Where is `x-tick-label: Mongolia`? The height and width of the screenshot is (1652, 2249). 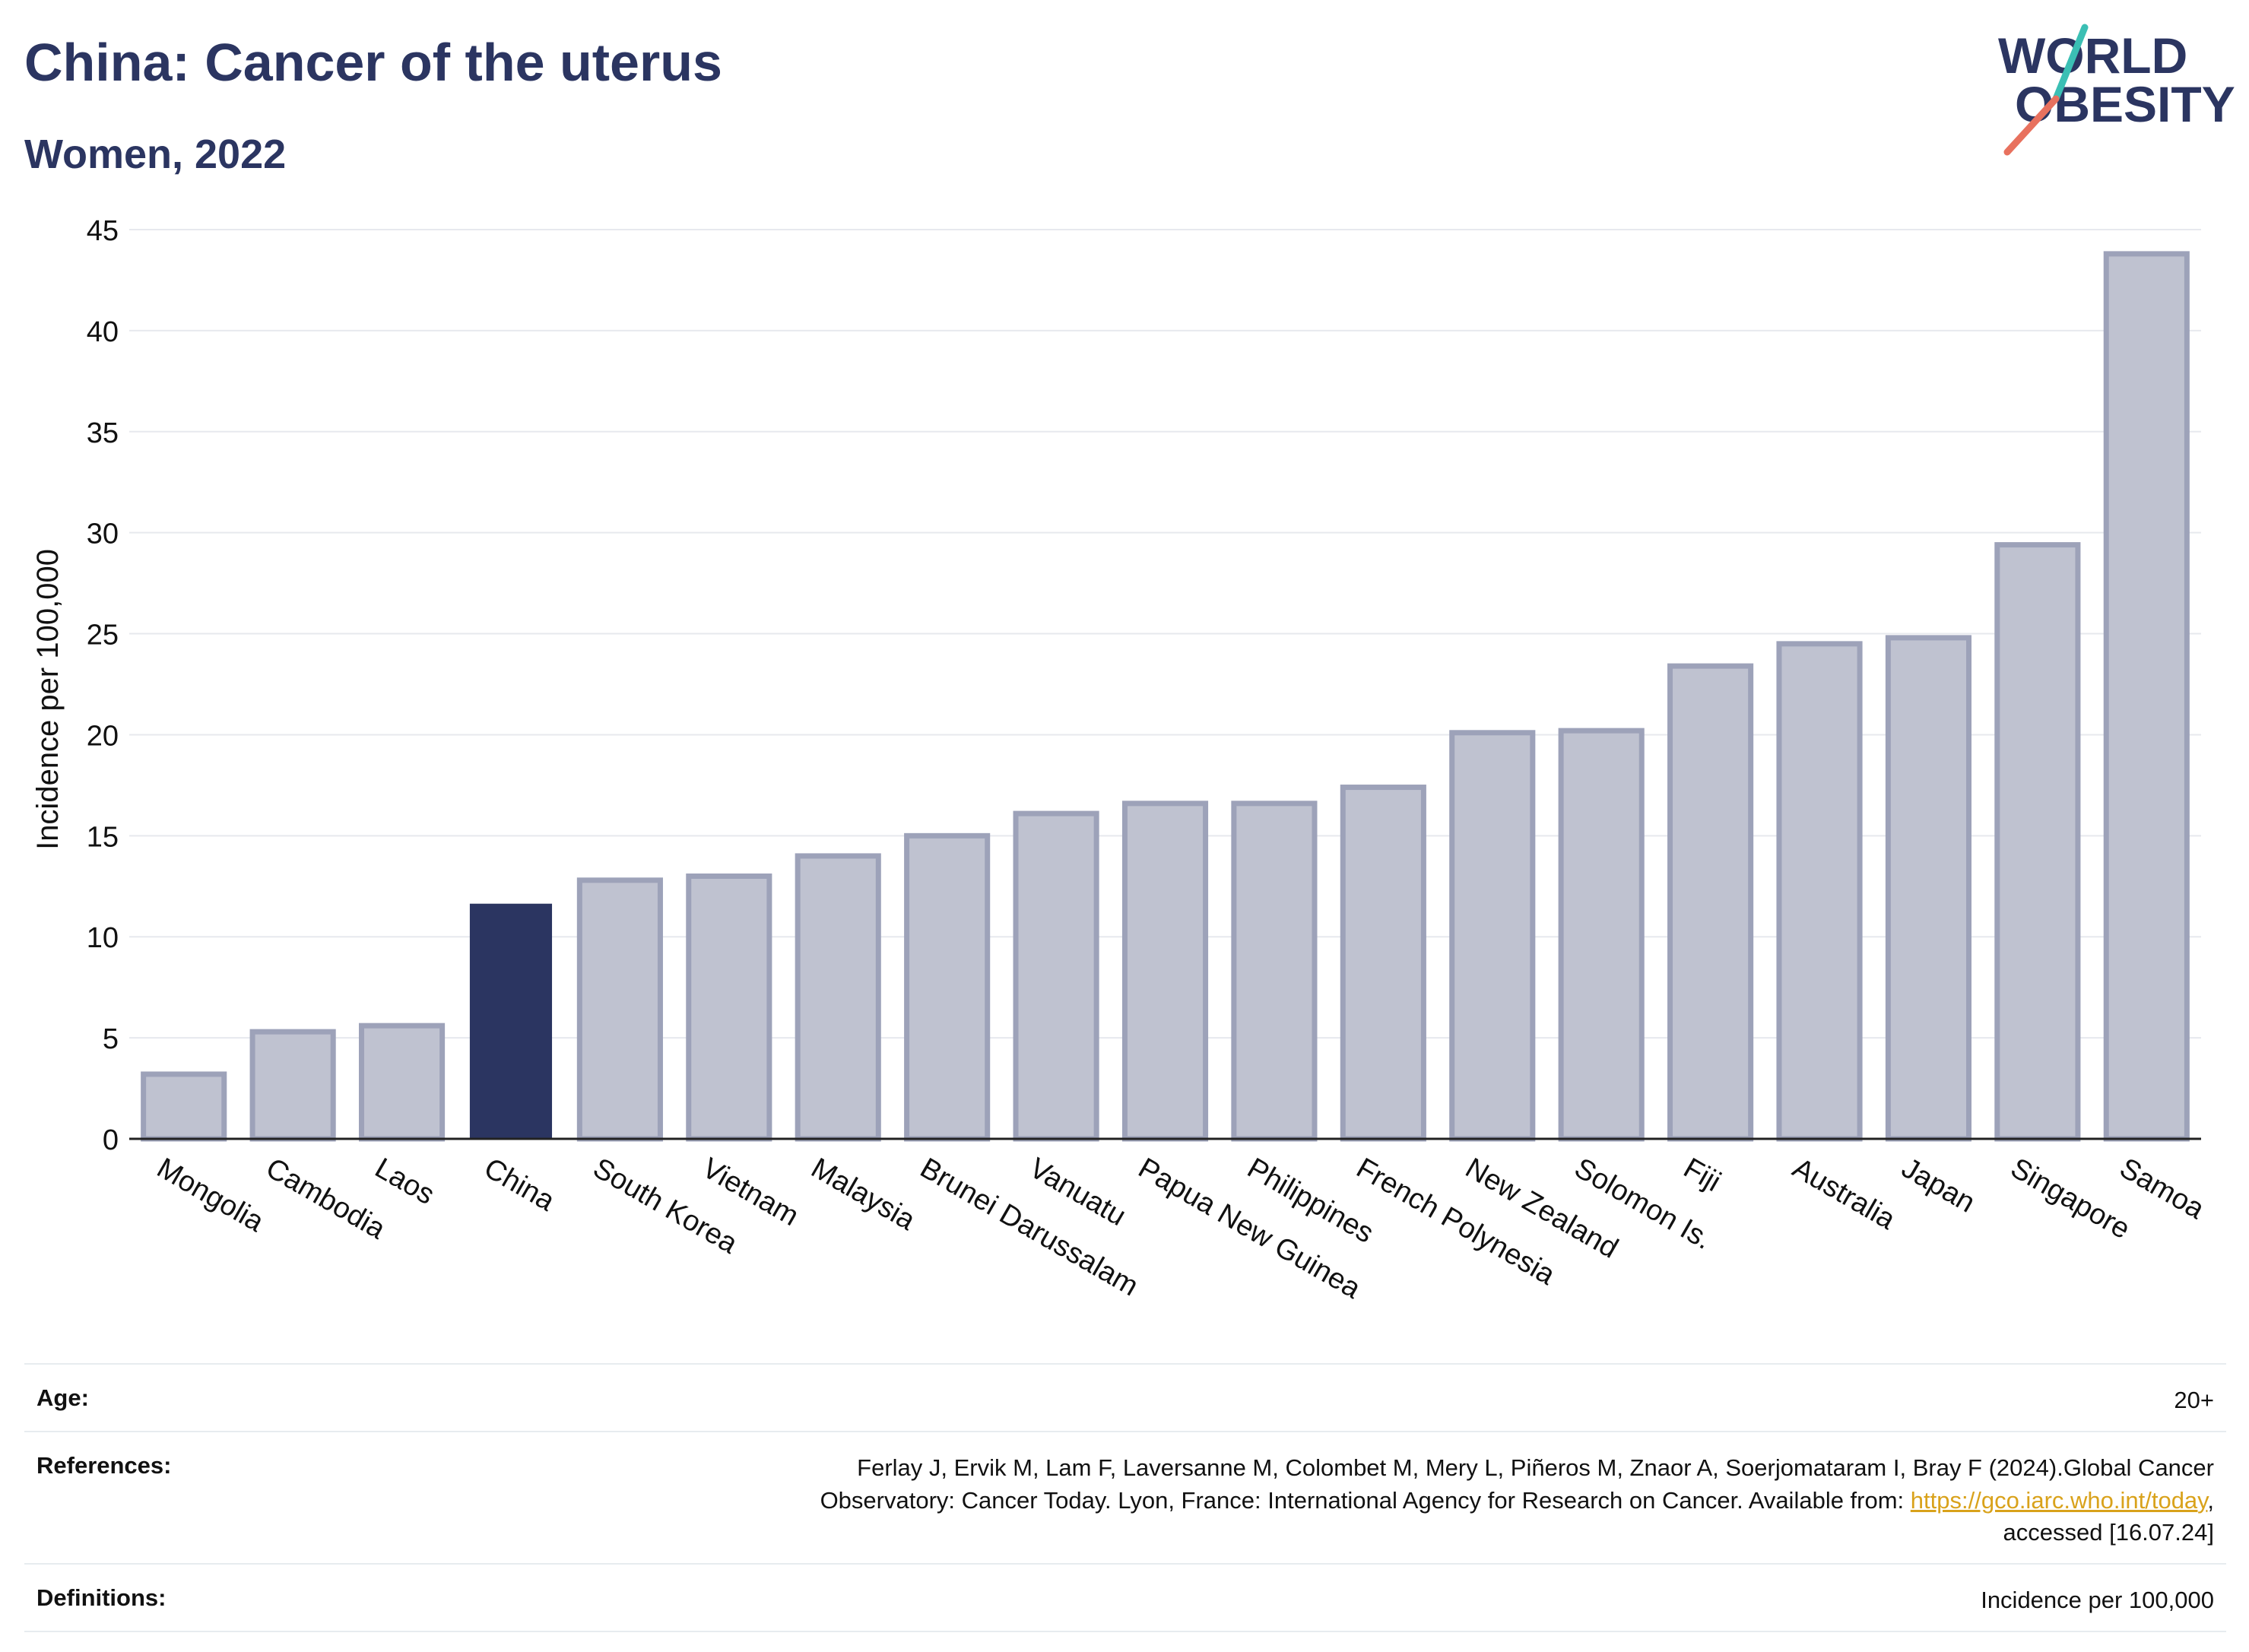 x-tick-label: Mongolia is located at coordinates (210, 1195).